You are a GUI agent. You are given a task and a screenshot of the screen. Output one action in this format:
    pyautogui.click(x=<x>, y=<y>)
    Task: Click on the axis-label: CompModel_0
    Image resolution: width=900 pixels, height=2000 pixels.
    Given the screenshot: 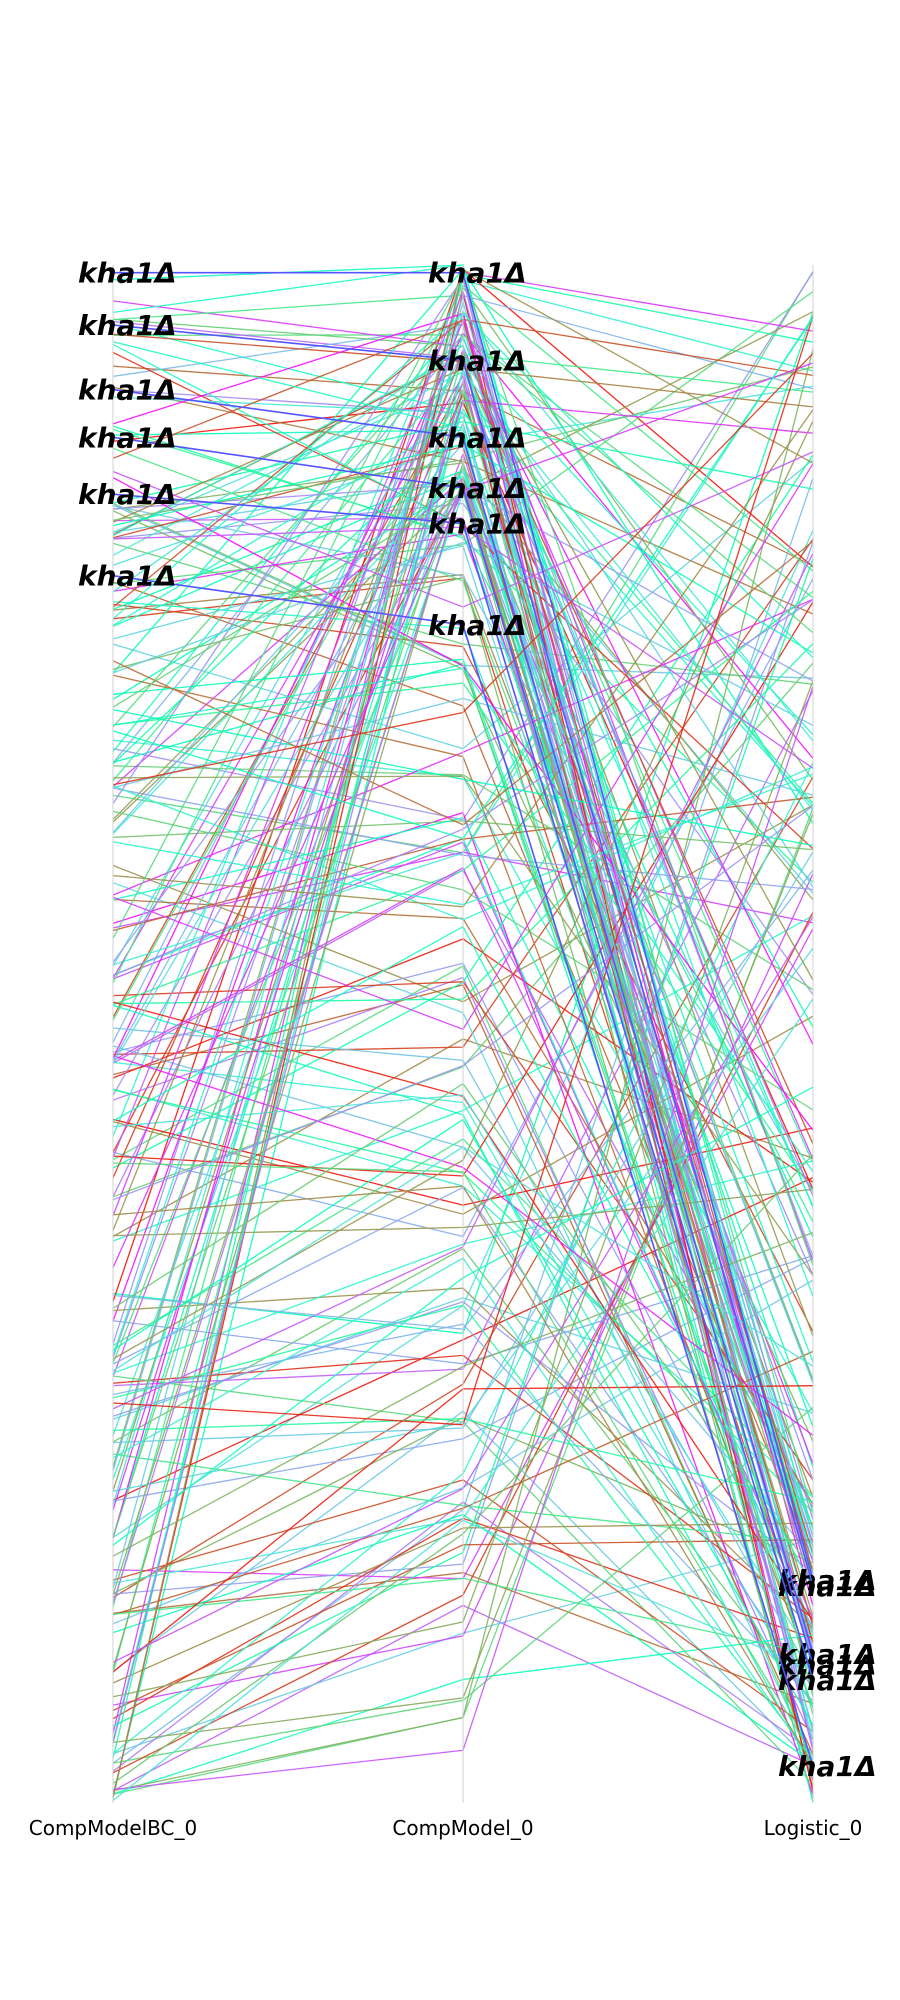 What is the action you would take?
    pyautogui.click(x=462, y=1828)
    